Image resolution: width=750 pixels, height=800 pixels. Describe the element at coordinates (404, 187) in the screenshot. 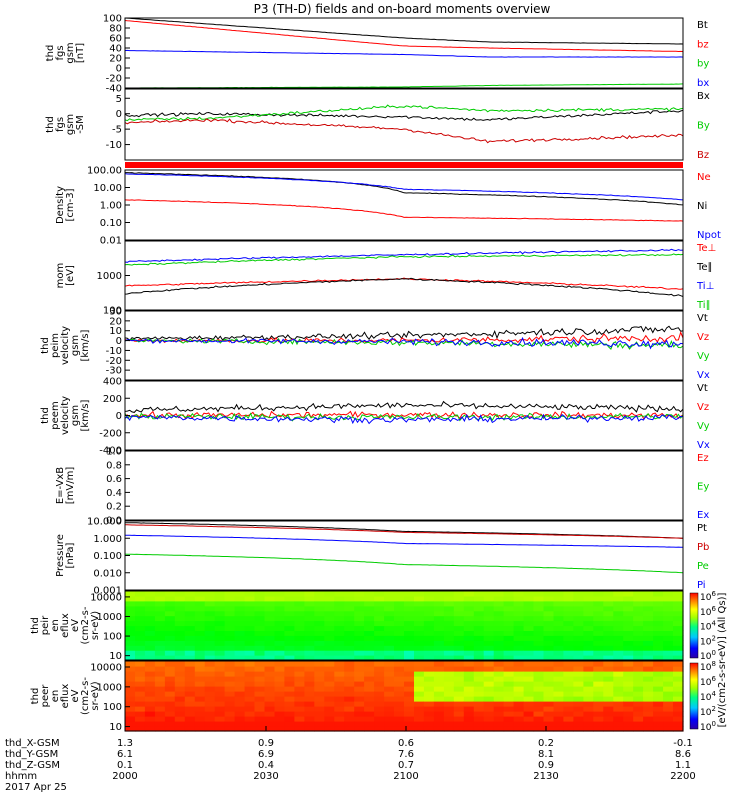

I see `series-line-Npot` at that location.